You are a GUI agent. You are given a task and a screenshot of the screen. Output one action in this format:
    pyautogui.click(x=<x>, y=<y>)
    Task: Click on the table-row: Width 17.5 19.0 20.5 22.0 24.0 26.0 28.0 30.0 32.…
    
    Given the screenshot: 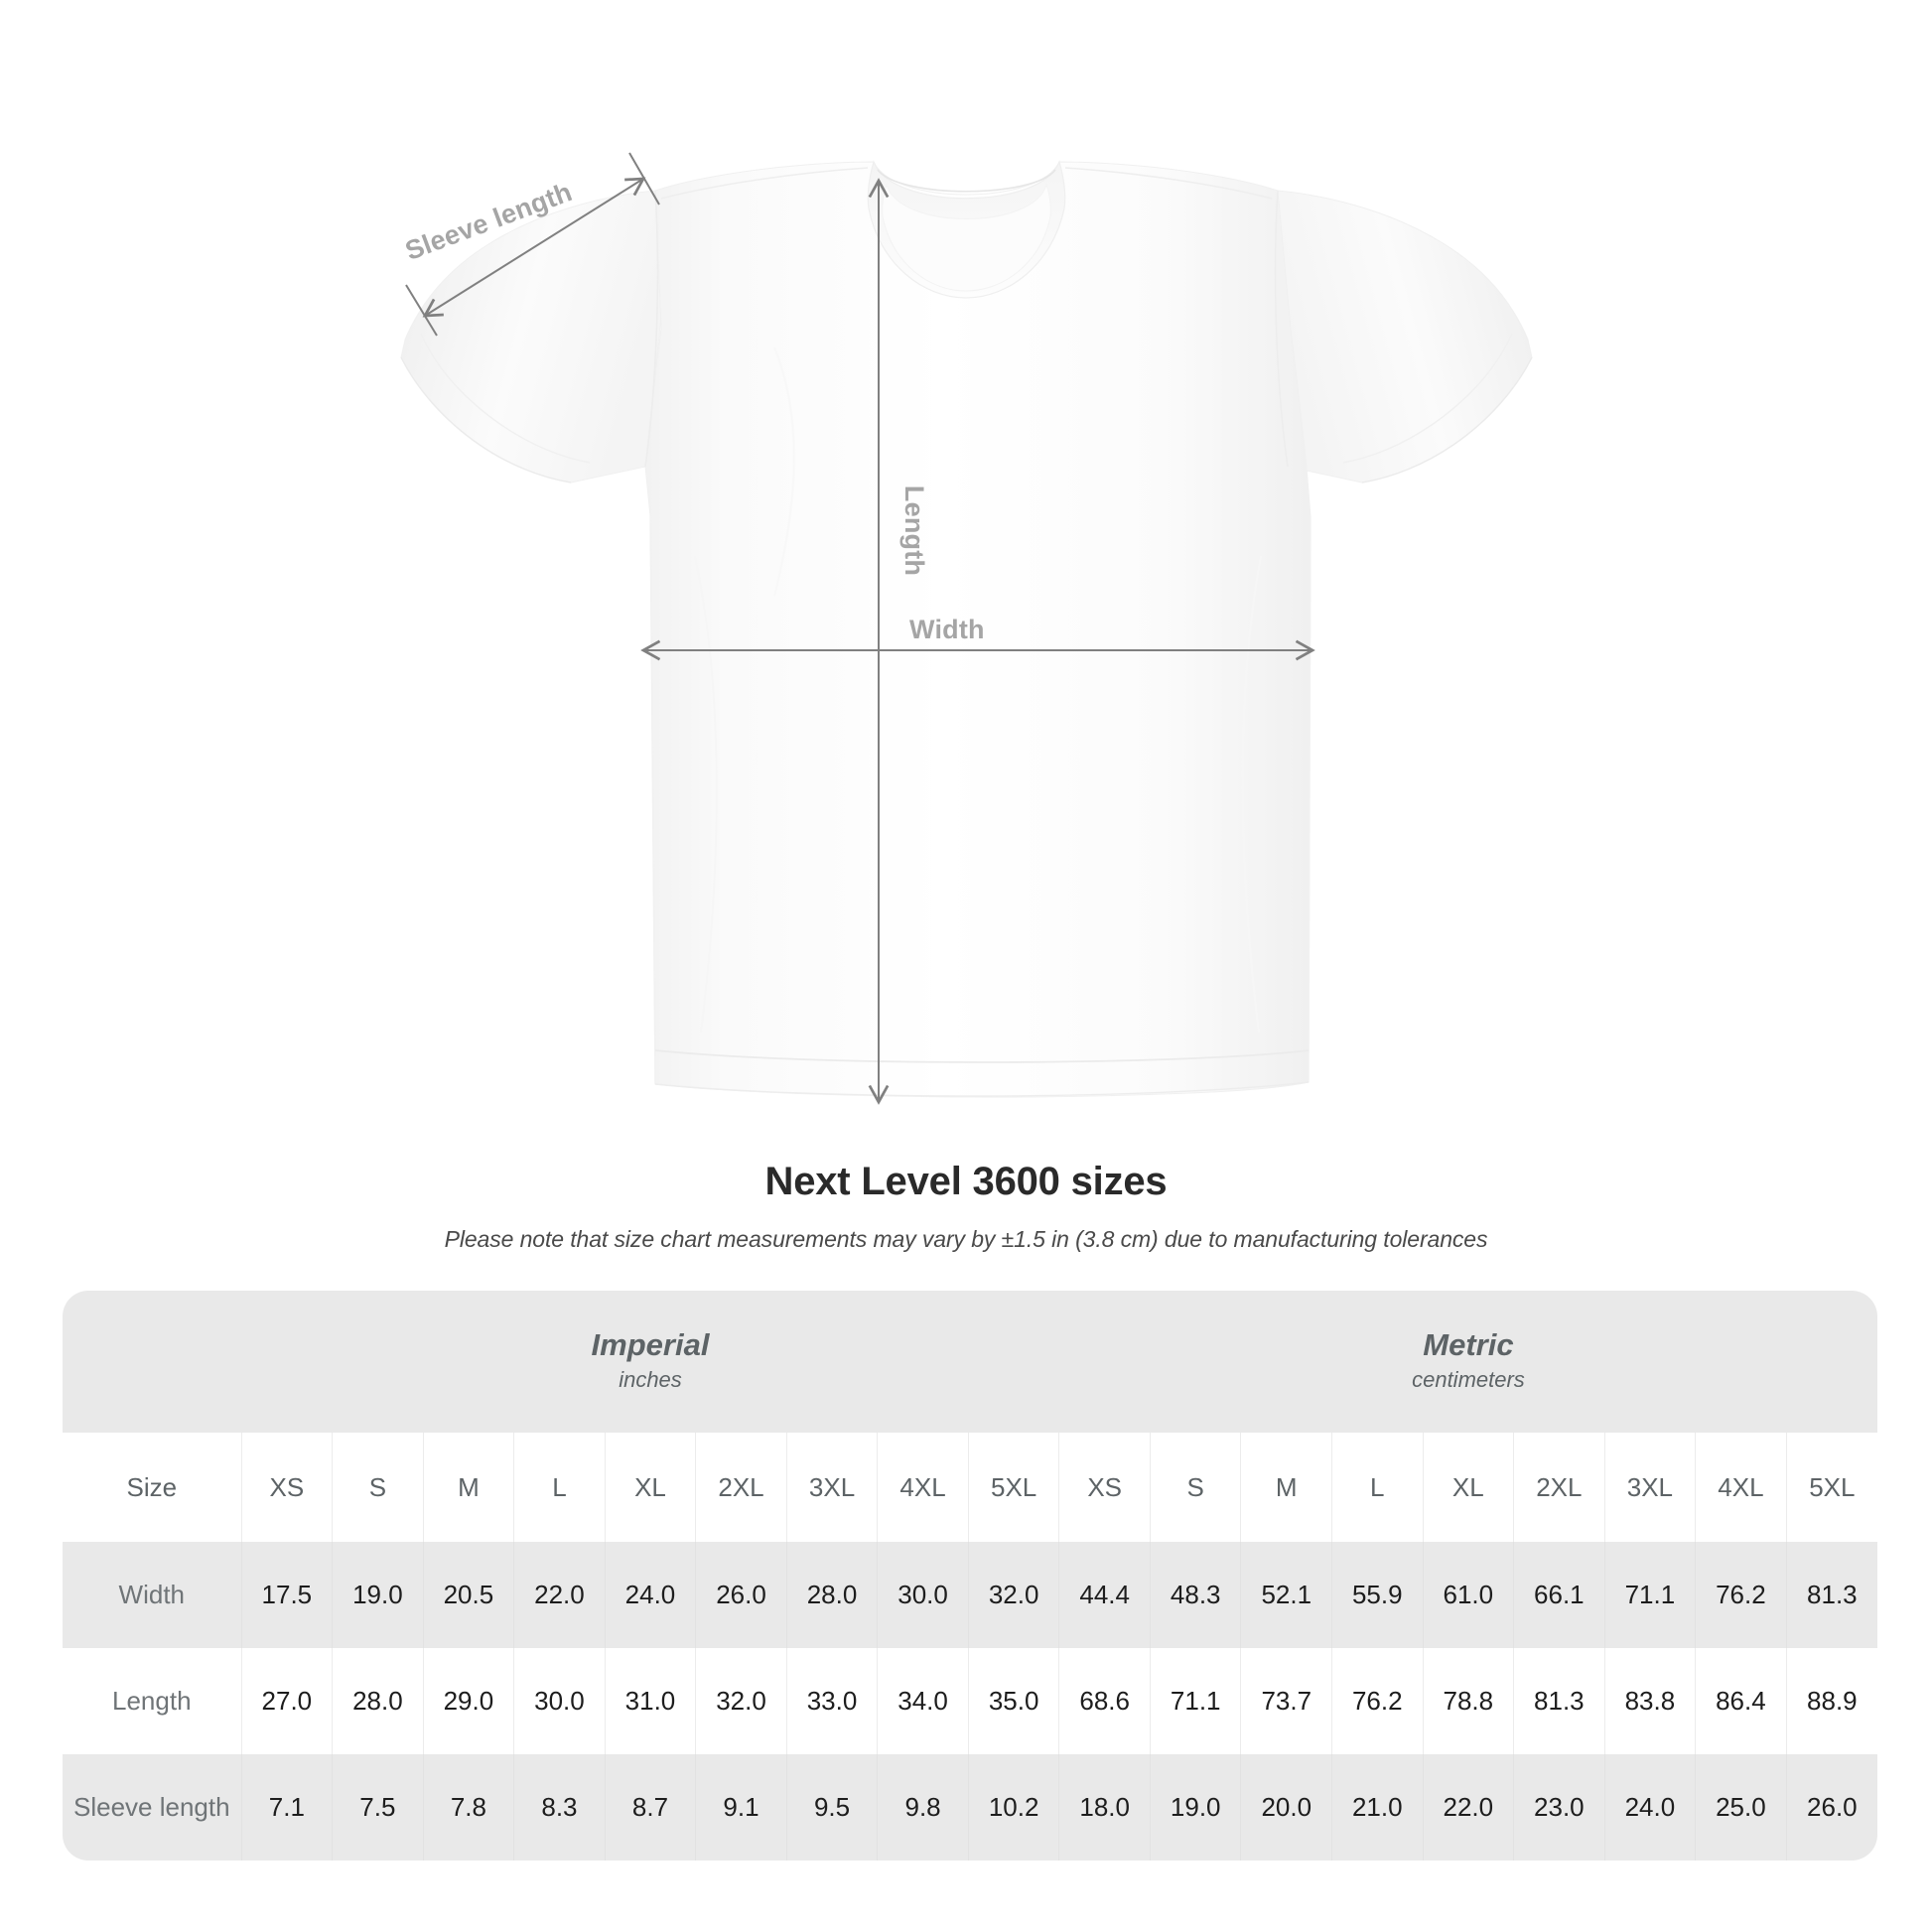 What is the action you would take?
    pyautogui.click(x=970, y=1595)
    